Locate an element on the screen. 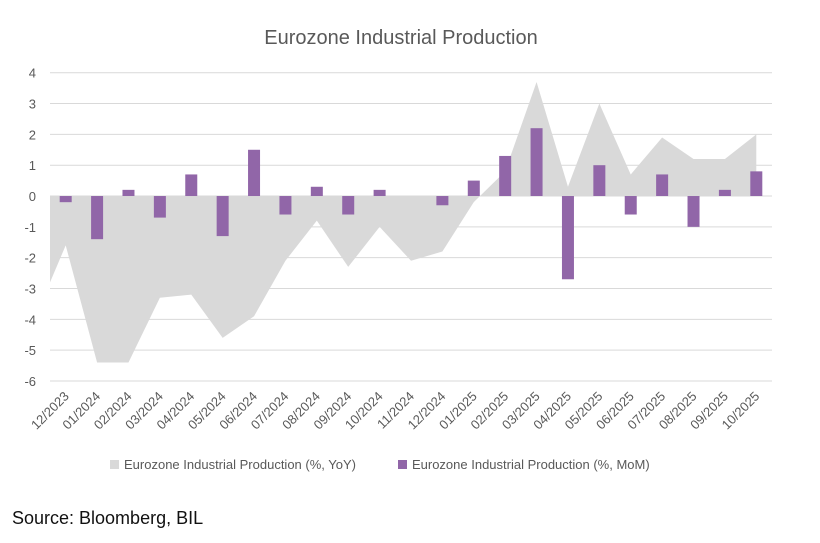 This screenshot has height=543, width=820. legend-item-mom: Eurozone Industrial Production (%, MoM) is located at coordinates (523, 464).